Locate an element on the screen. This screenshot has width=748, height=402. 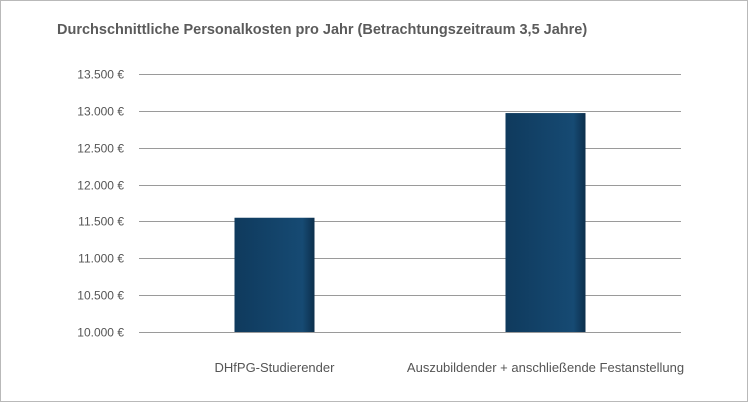
y-tick-label: 12.000 € is located at coordinates (100, 186).